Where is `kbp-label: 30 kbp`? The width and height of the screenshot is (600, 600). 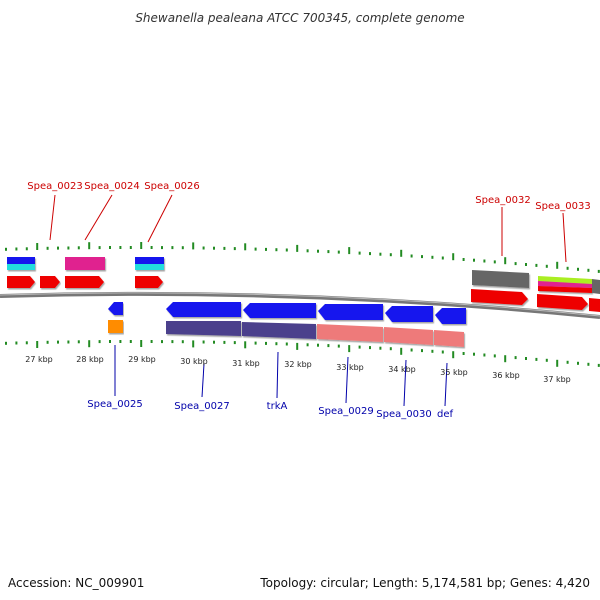 kbp-label: 30 kbp is located at coordinates (194, 361).